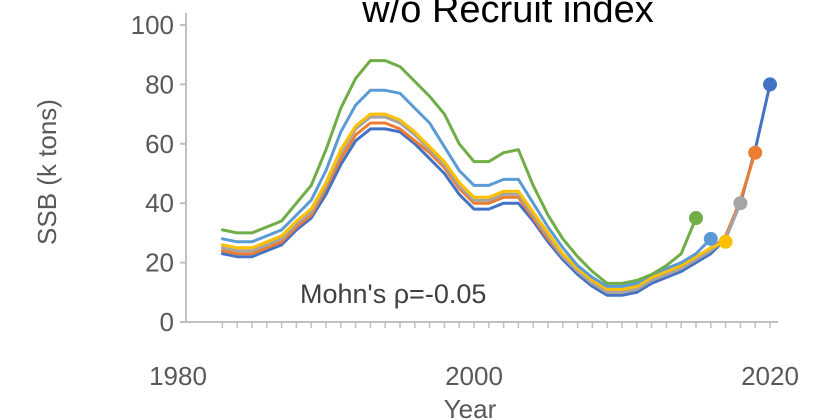  Describe the element at coordinates (470, 407) in the screenshot. I see `x-axis-label: Year` at that location.